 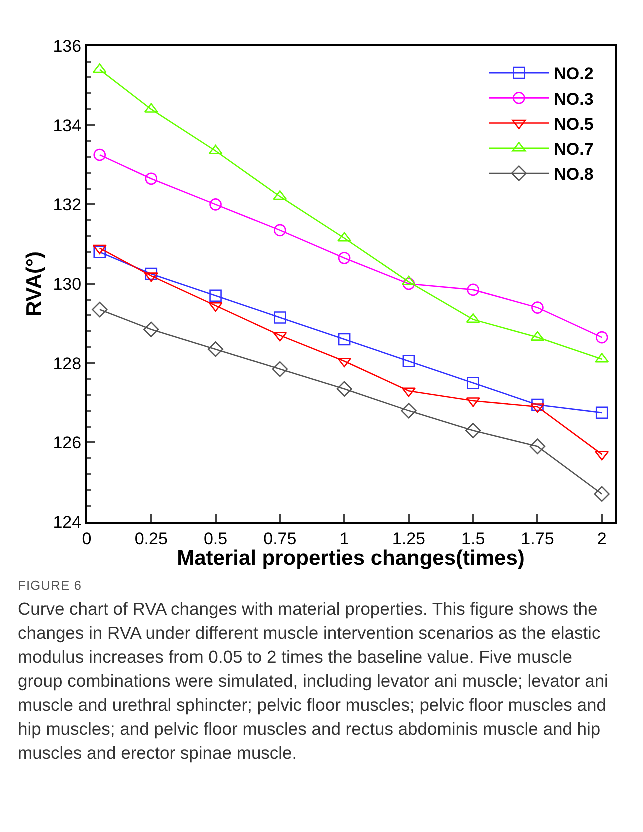 What do you see at coordinates (216, 538) in the screenshot?
I see `x-tick-label: 0.5` at bounding box center [216, 538].